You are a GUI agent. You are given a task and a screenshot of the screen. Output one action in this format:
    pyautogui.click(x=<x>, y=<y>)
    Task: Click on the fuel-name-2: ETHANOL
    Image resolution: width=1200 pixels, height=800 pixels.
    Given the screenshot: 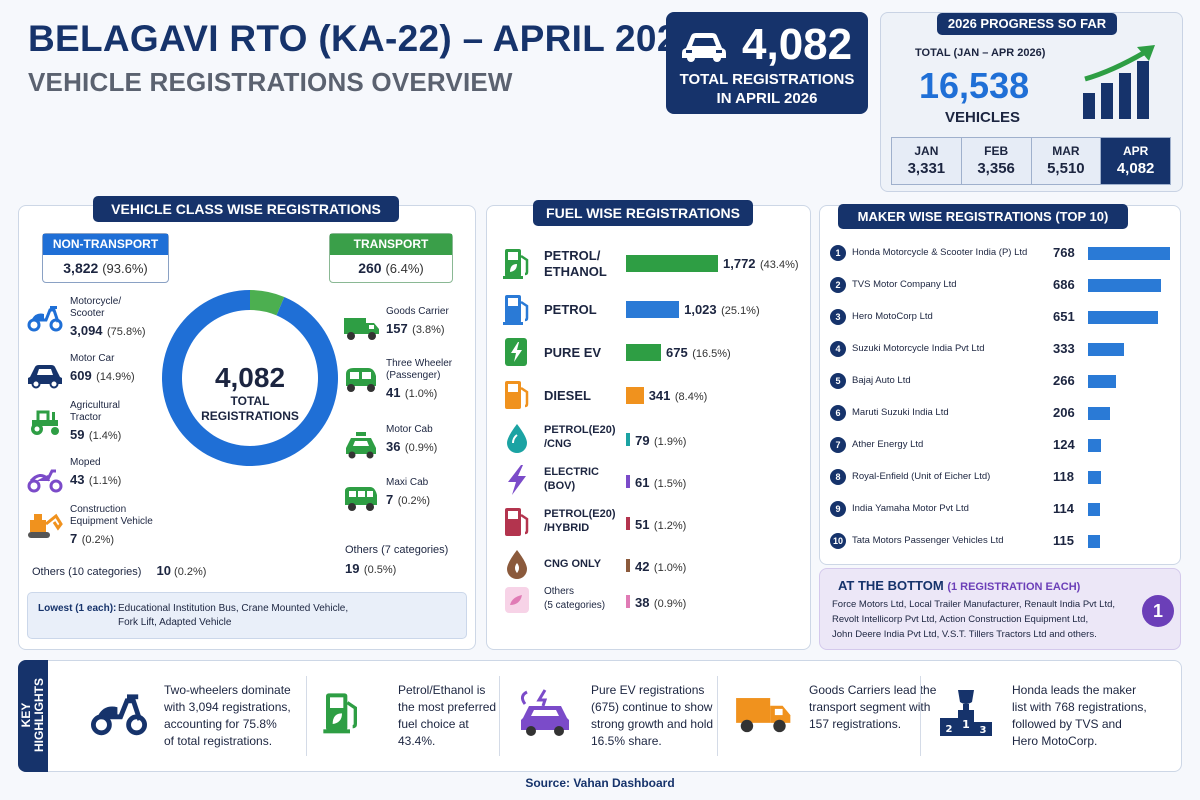 What is the action you would take?
    pyautogui.click(x=575, y=271)
    